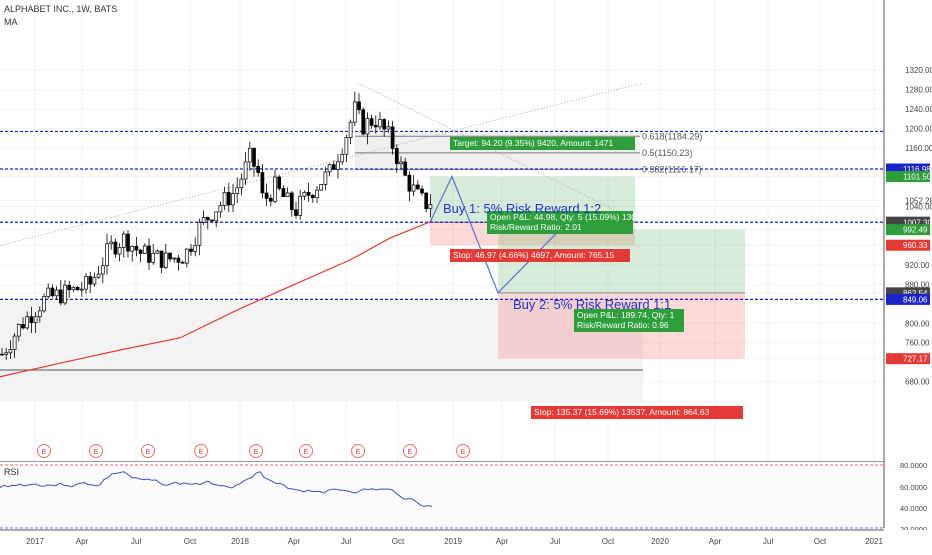  Describe the element at coordinates (918, 201) in the screenshot. I see `price-tick-7: 1052.28` at that location.